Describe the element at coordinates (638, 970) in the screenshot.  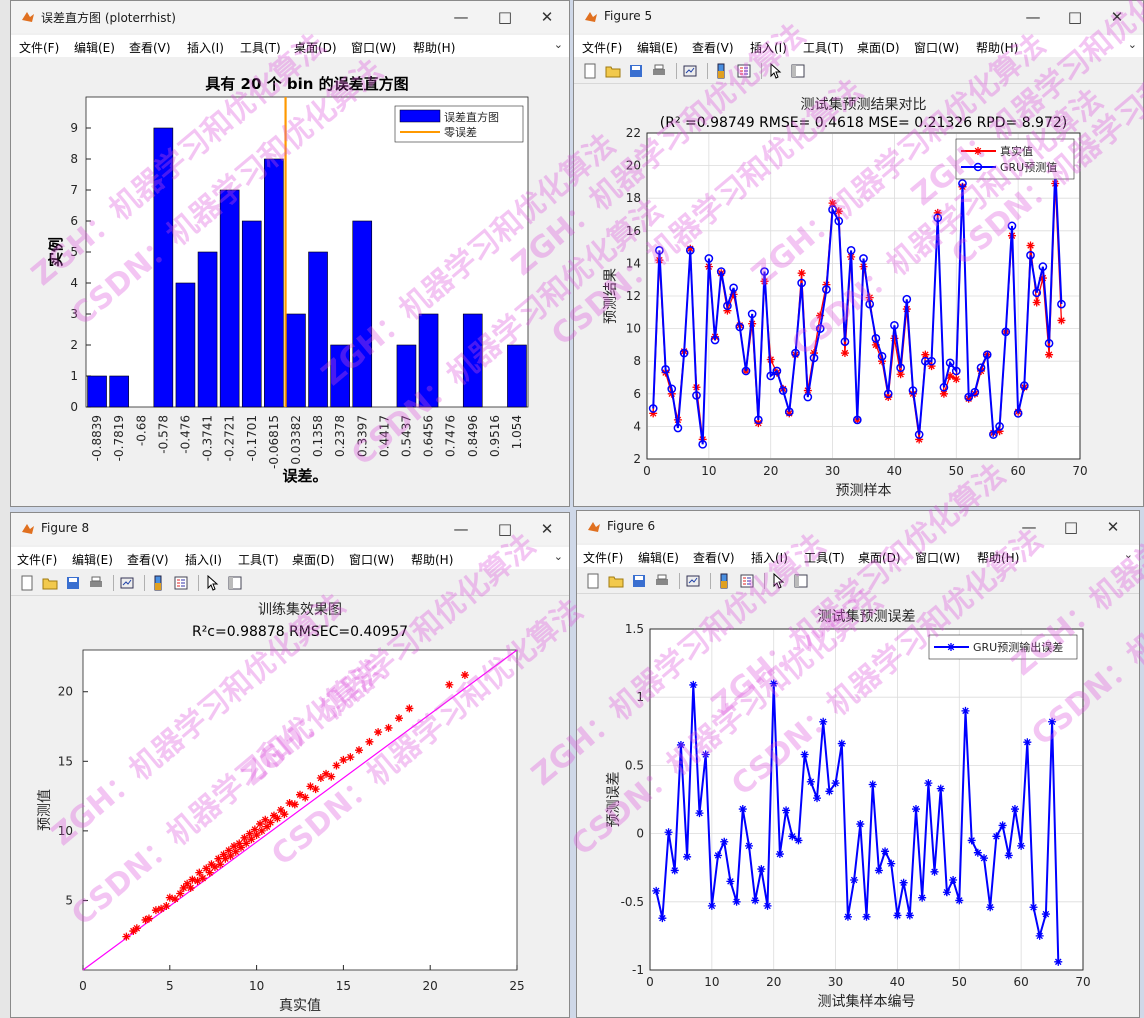
I see `y-tick-label: -1` at that location.